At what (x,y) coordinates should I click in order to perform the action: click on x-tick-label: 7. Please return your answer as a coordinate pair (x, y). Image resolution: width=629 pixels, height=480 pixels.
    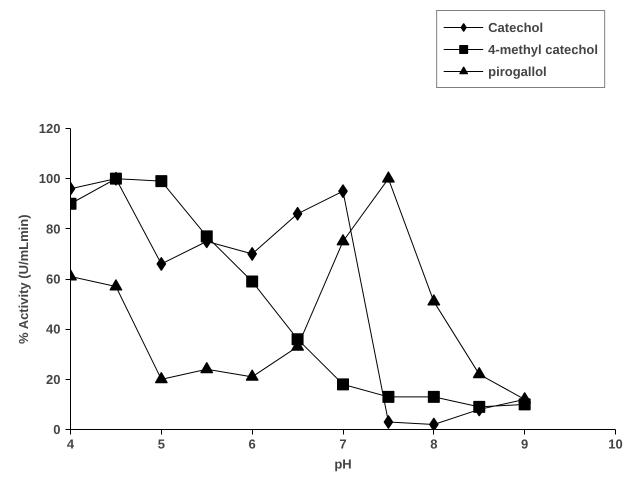
    Looking at the image, I should click on (343, 444).